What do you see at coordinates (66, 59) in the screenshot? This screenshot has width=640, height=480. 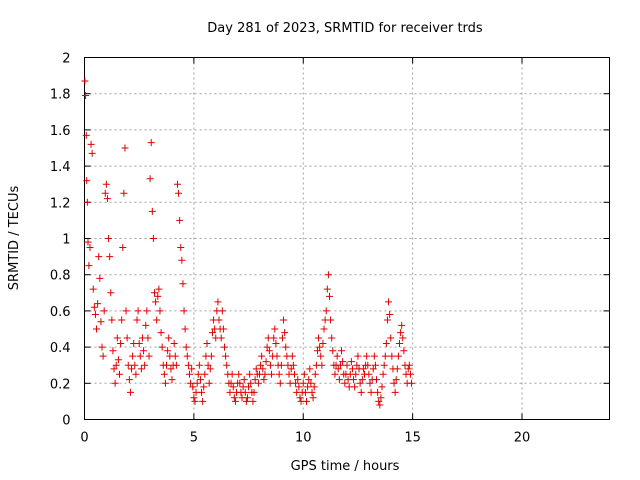 I see `y-tick-label: 2` at bounding box center [66, 59].